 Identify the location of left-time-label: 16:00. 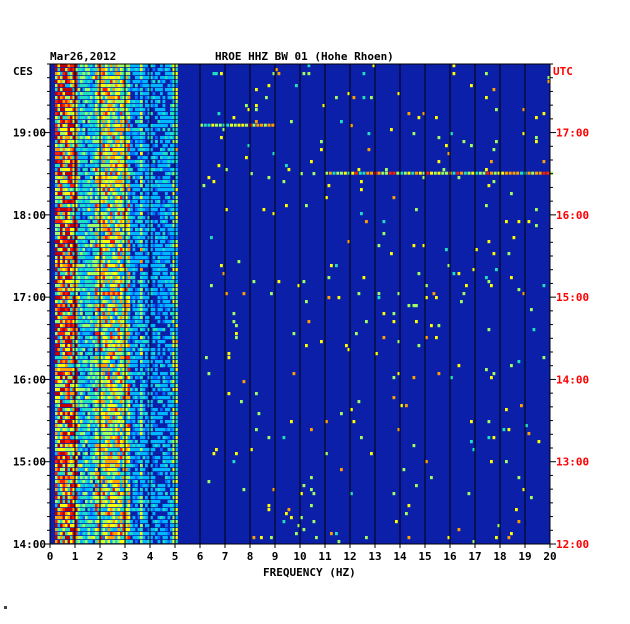
(29, 379).